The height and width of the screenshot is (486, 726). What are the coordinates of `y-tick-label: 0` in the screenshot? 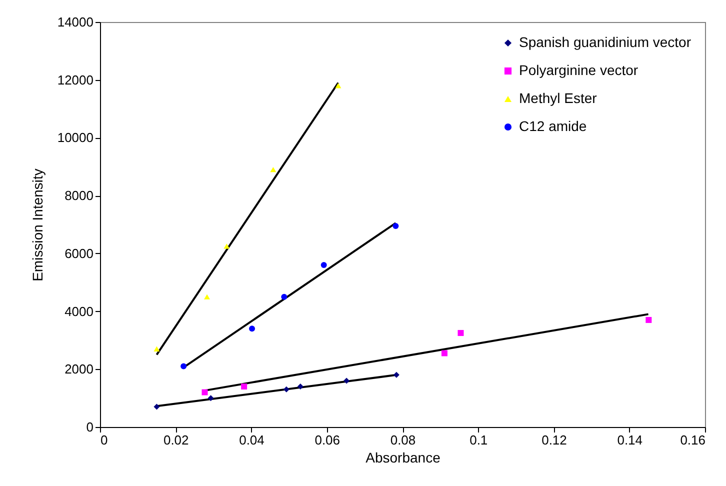 It's located at (90, 427).